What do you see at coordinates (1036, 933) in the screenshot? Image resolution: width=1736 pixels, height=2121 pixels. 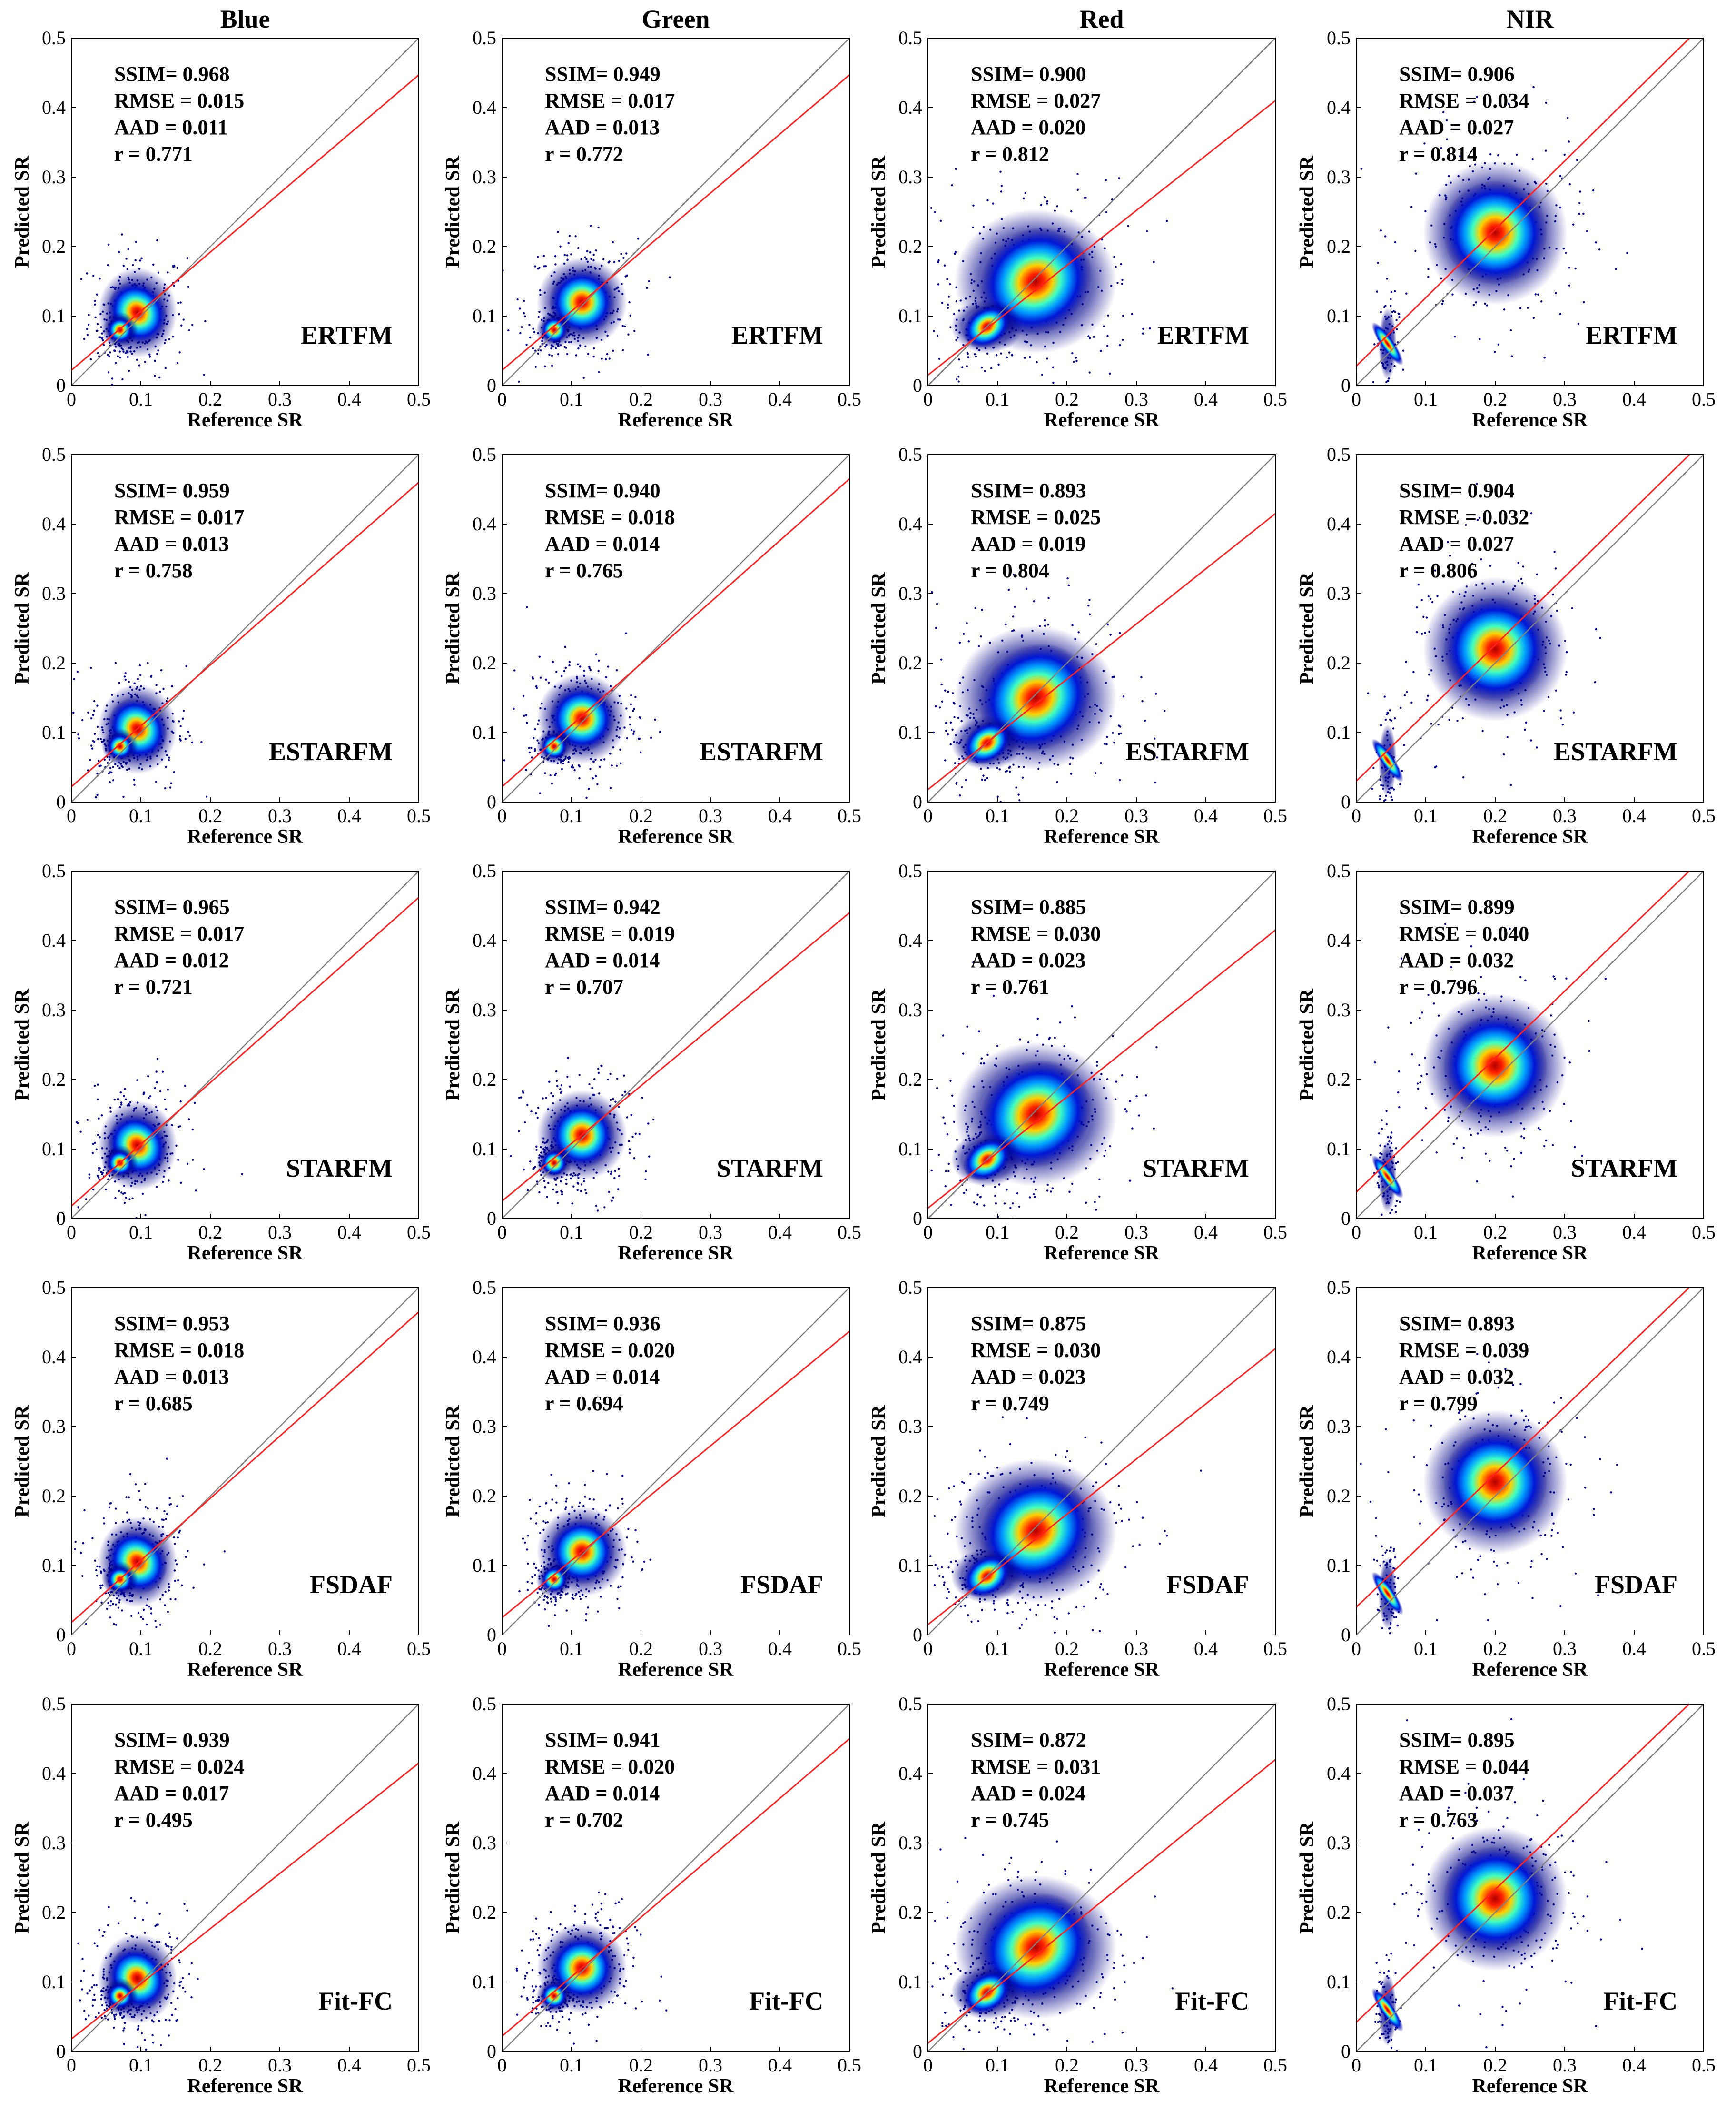 I see `stat-rmse: RMSE = 0.030` at bounding box center [1036, 933].